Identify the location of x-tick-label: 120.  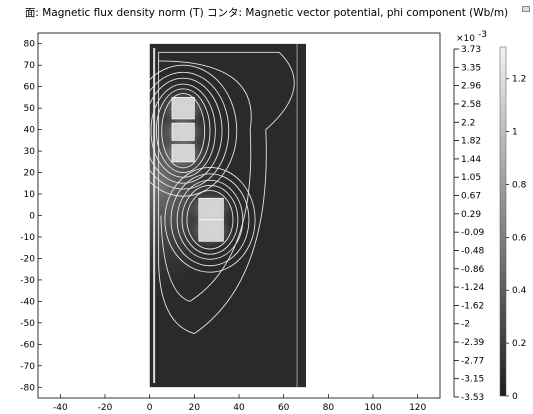
(417, 408).